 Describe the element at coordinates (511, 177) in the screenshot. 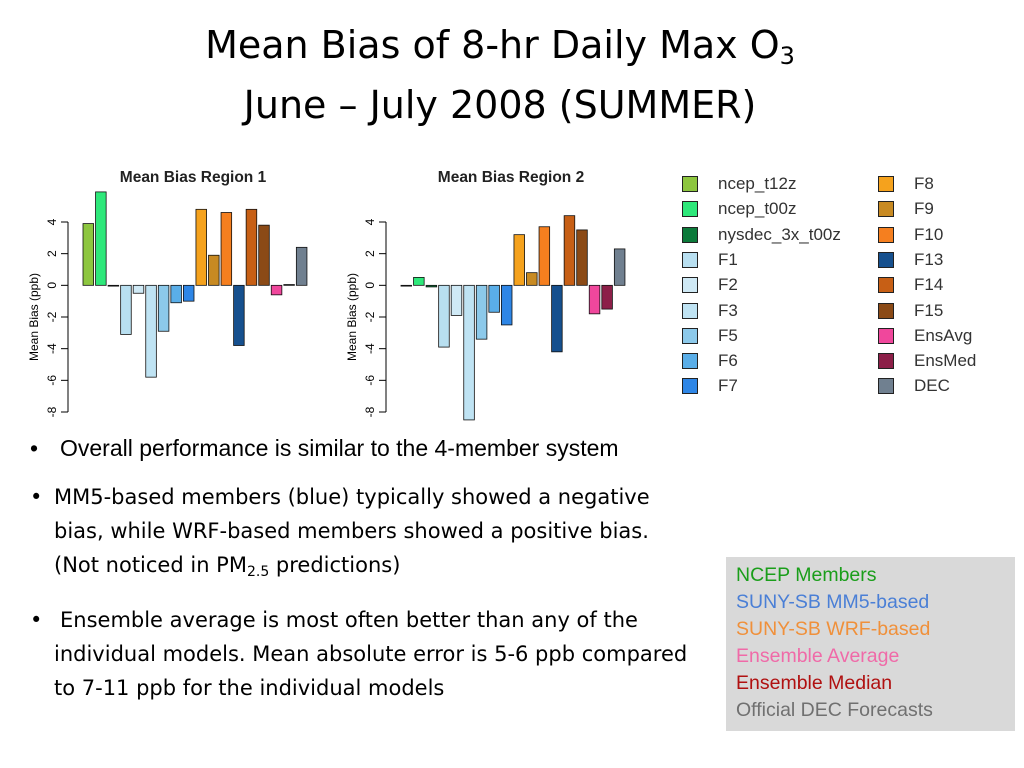

I see `chart-title: Mean Bias Region 2` at that location.